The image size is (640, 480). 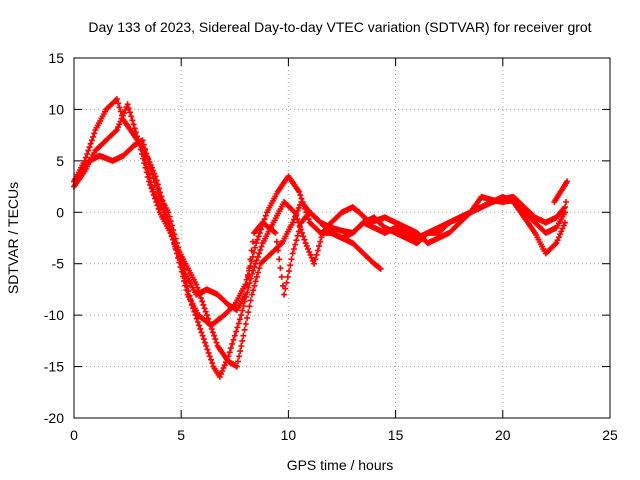 What do you see at coordinates (289, 435) in the screenshot?
I see `x-tick-label: 10` at bounding box center [289, 435].